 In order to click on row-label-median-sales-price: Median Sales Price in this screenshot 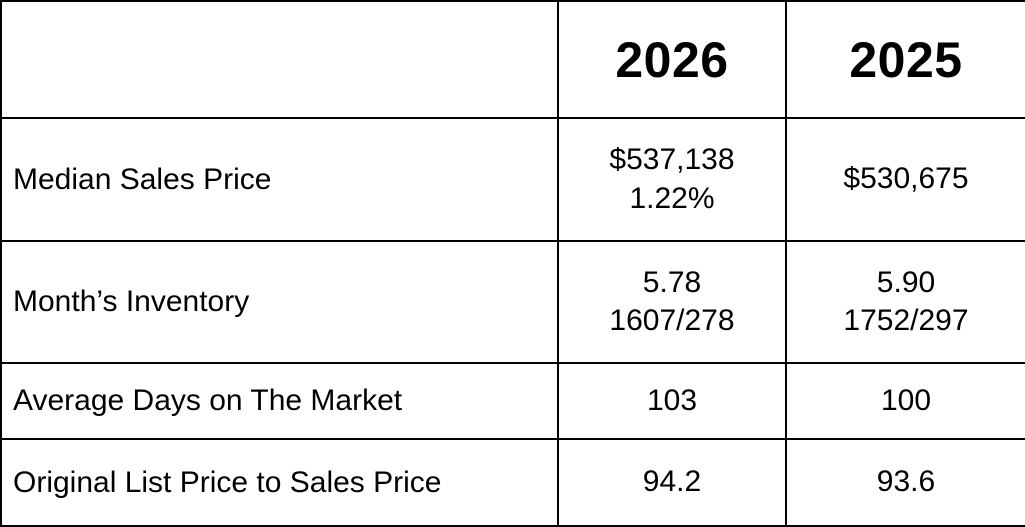, I will do `click(279, 179)`.